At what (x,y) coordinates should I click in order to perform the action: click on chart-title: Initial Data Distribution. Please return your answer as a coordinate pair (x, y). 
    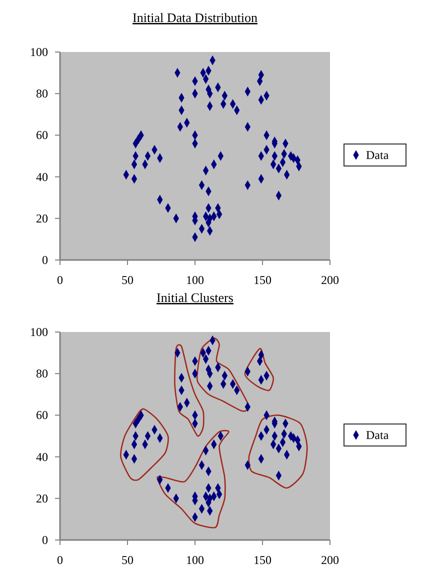
    Looking at the image, I should click on (195, 17).